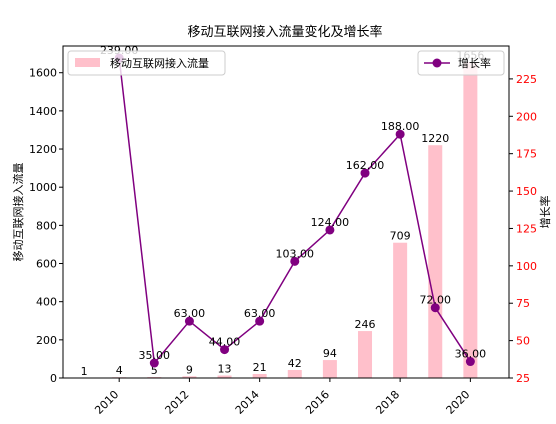 Image resolution: width=556 pixels, height=424 pixels. I want to click on legend-line: 增长率, so click(461, 63).